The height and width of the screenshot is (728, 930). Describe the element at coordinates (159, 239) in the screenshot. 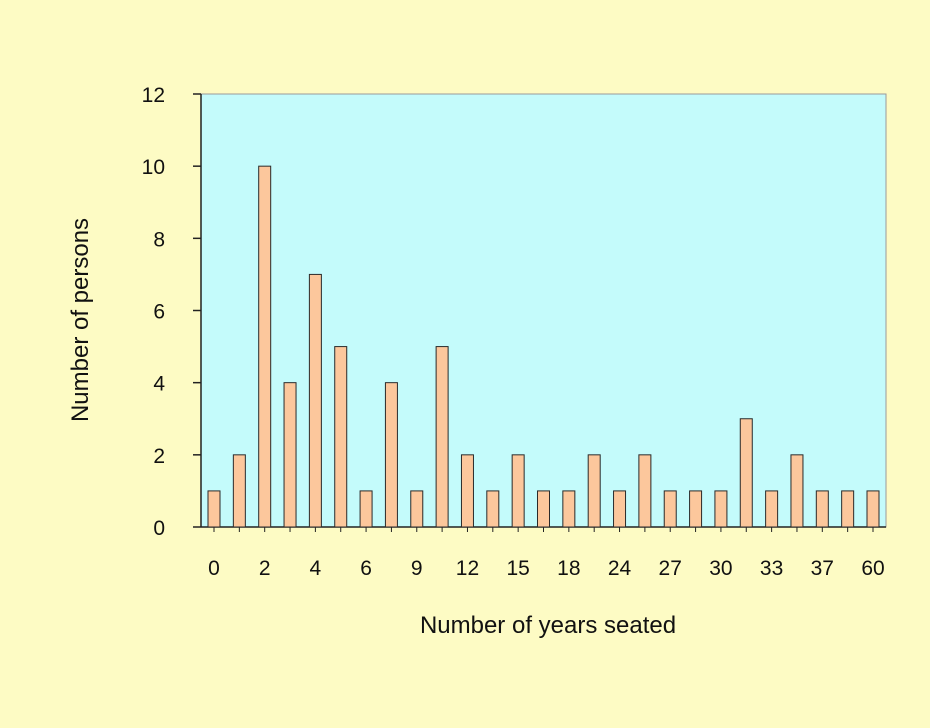

I see `y-tick-label: 8` at that location.